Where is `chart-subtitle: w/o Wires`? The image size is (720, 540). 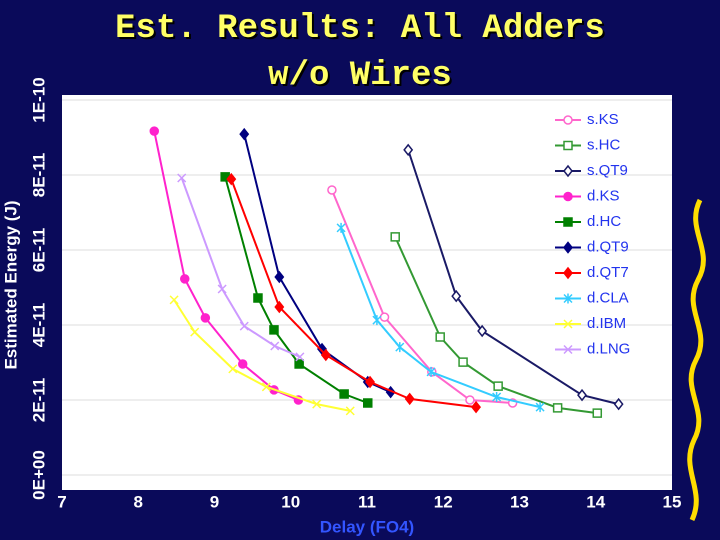 chart-subtitle: w/o Wires is located at coordinates (360, 76).